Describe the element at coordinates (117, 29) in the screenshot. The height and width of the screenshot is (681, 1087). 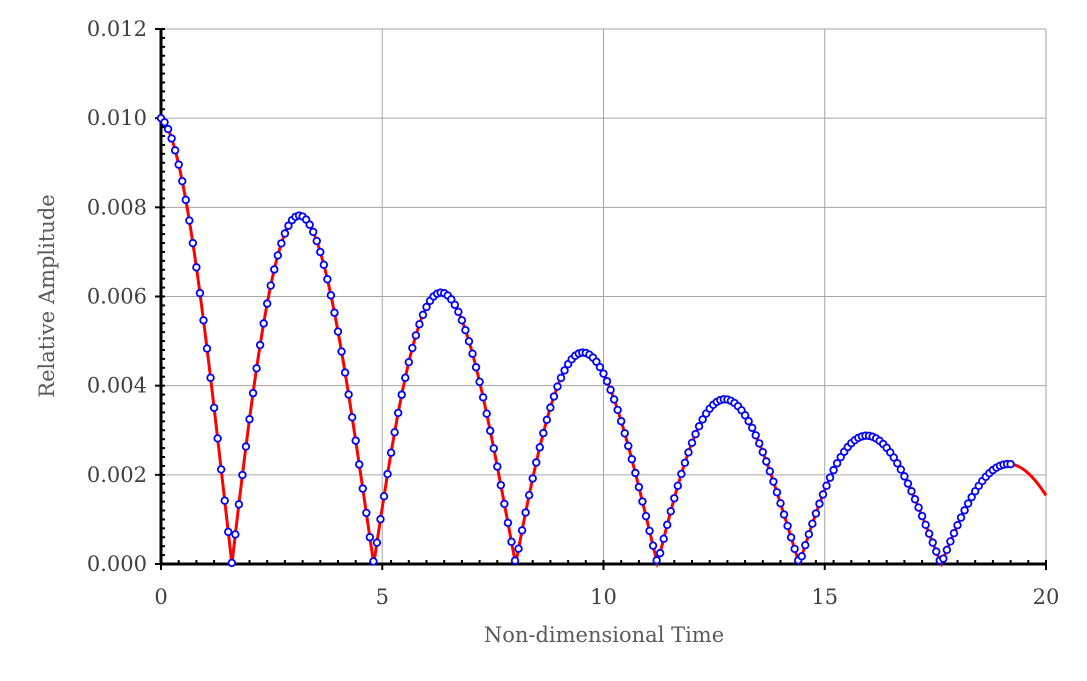
I see `y-tick-label: 0.012` at that location.